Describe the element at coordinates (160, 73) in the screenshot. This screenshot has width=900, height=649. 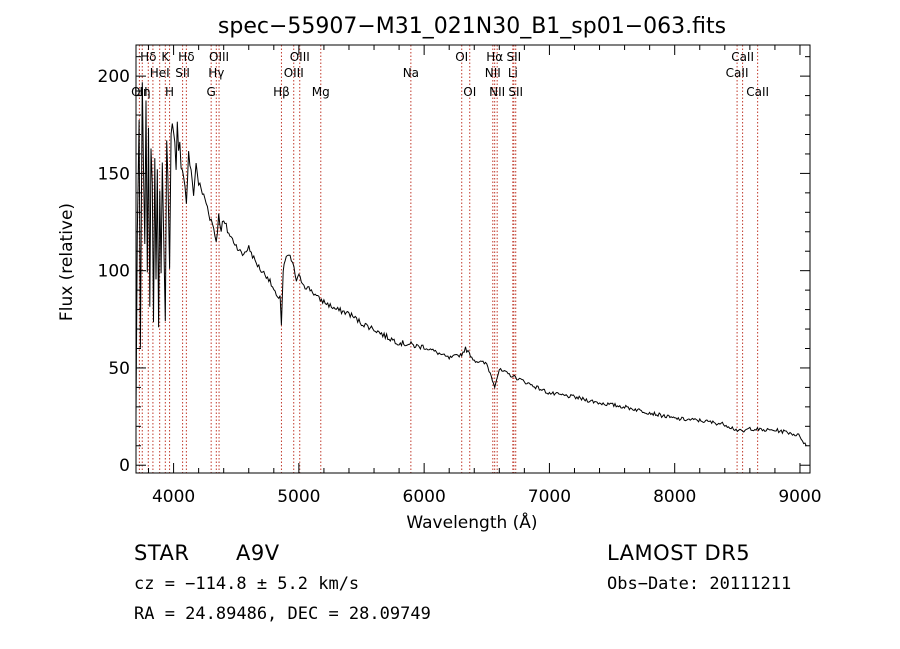
I see `line-label-4: HeI` at that location.